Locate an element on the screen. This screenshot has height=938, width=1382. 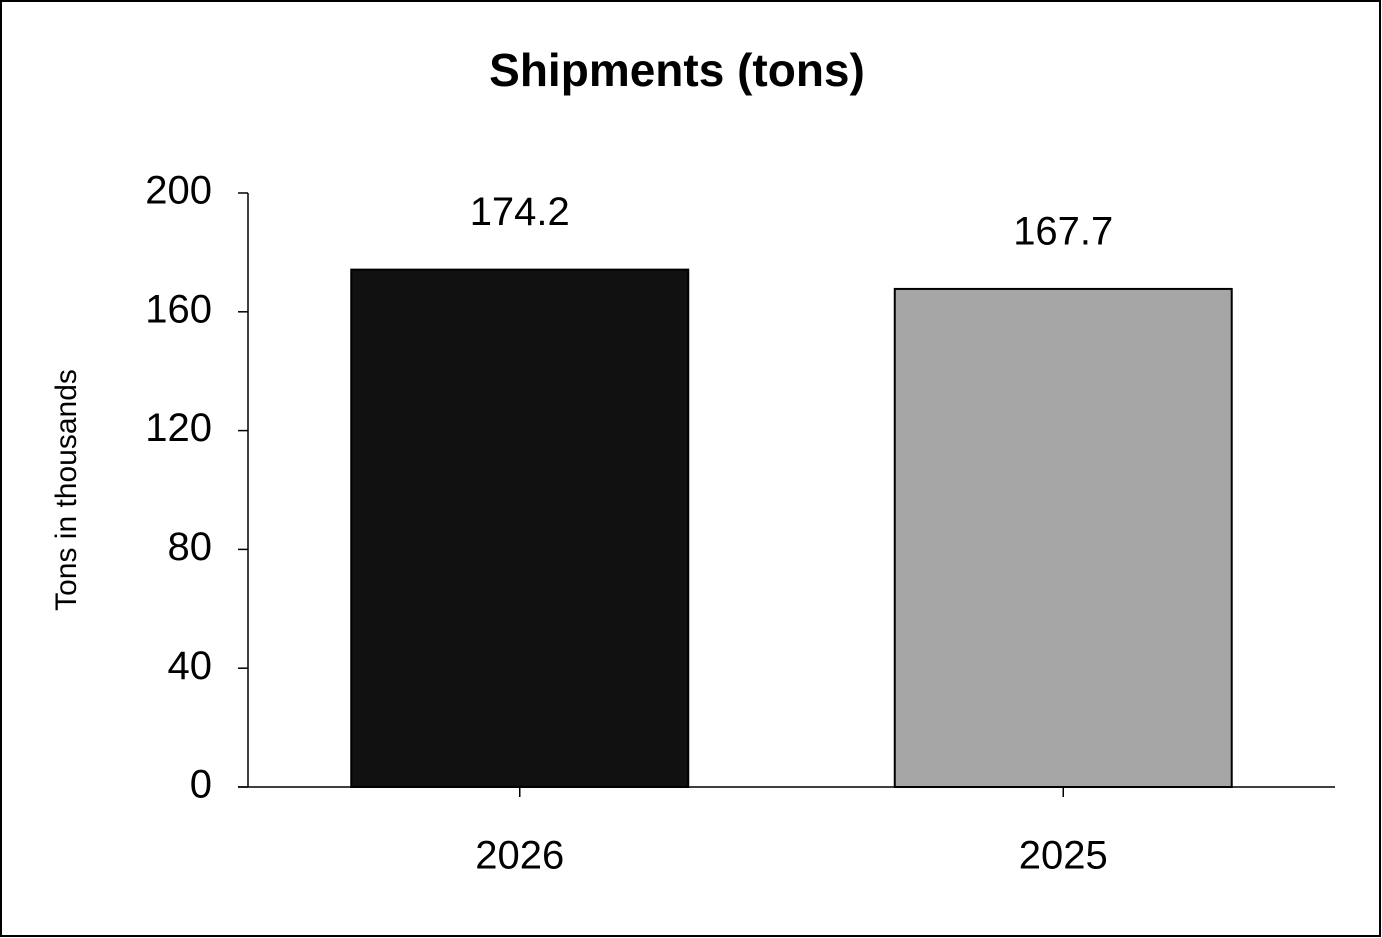
chart-title: Shipments (tons) is located at coordinates (677, 70).